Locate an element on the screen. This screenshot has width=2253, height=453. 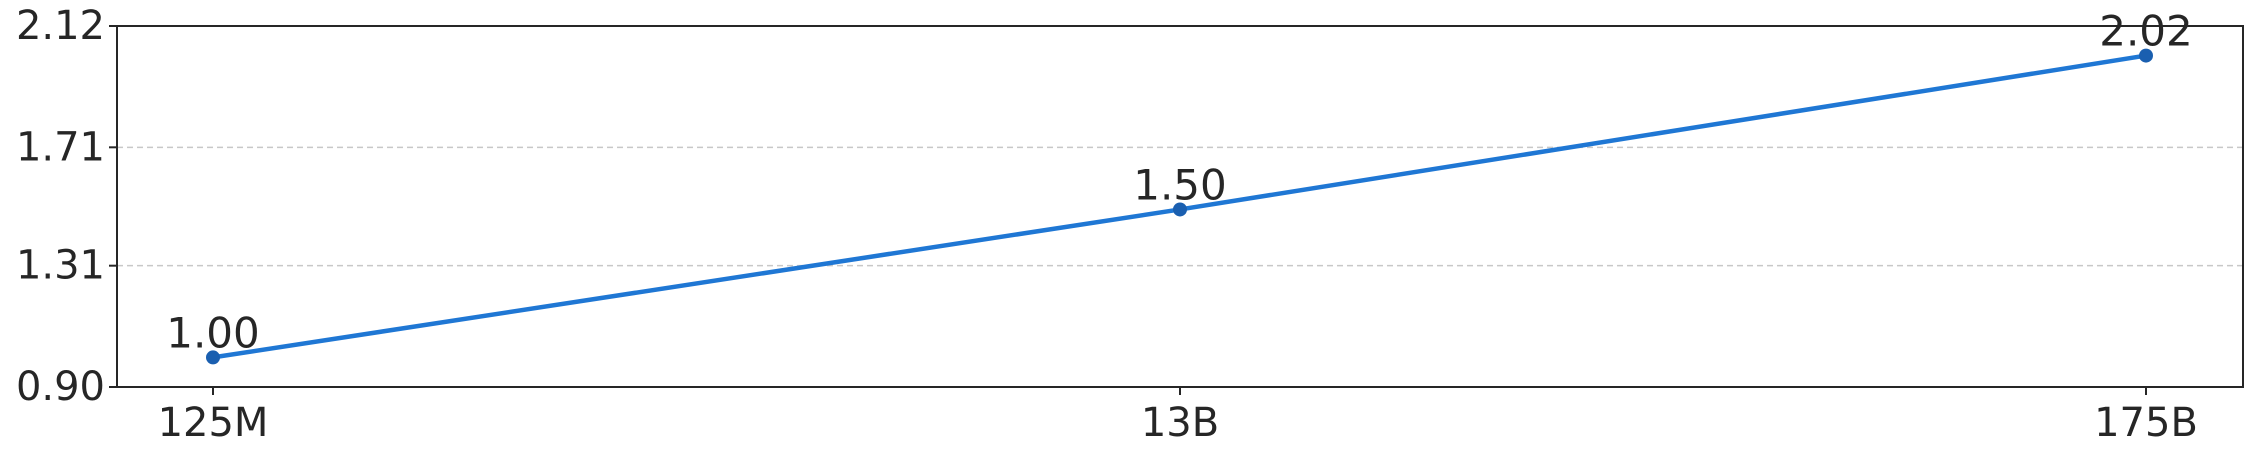
data-label: 1.00 is located at coordinates (213, 332).